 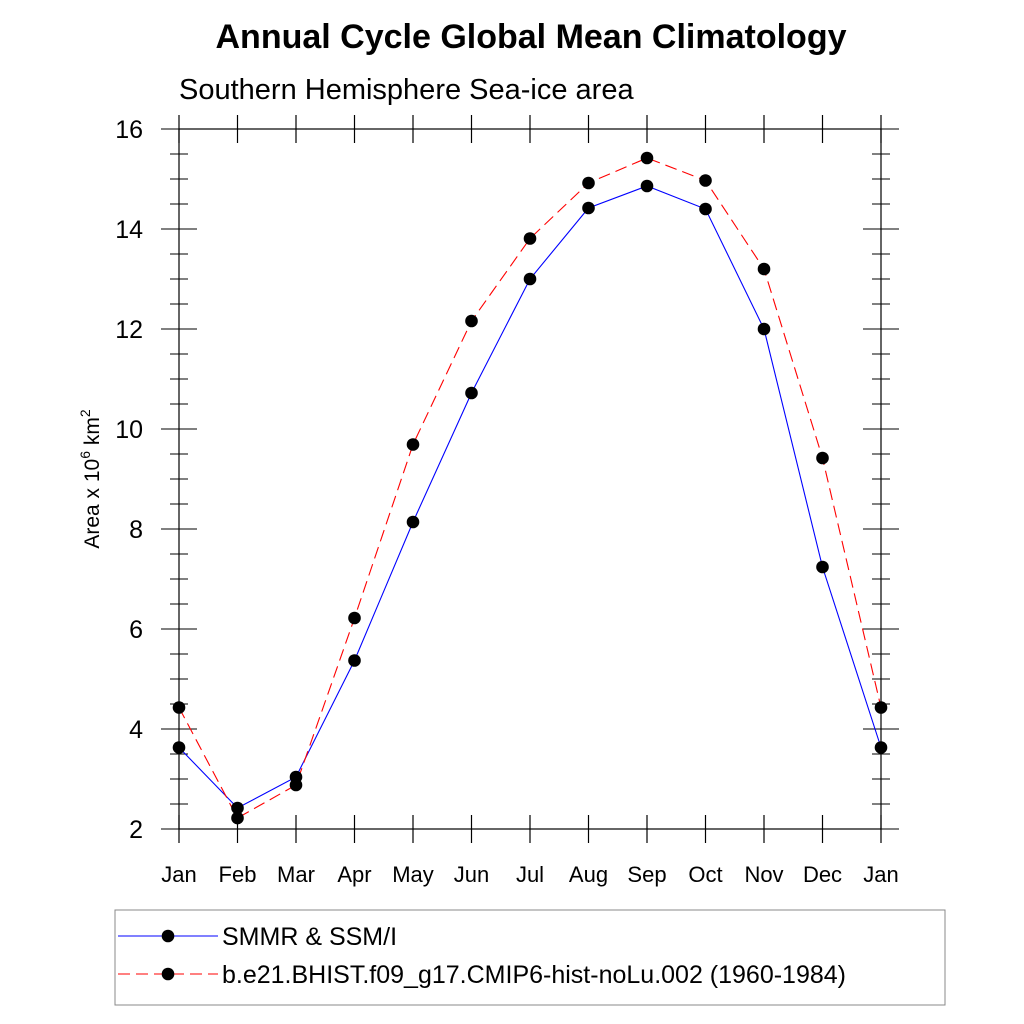 What do you see at coordinates (136, 630) in the screenshot?
I see `y-tick-label: 6` at bounding box center [136, 630].